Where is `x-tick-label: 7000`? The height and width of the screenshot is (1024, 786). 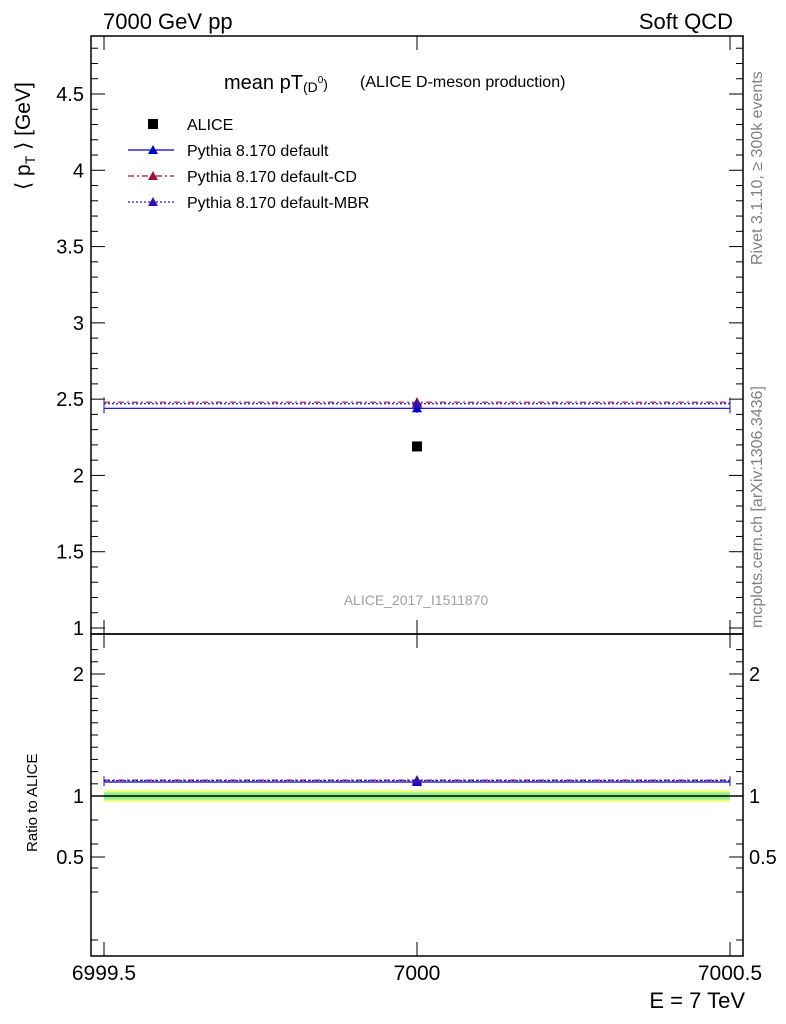 x-tick-label: 7000 is located at coordinates (417, 973).